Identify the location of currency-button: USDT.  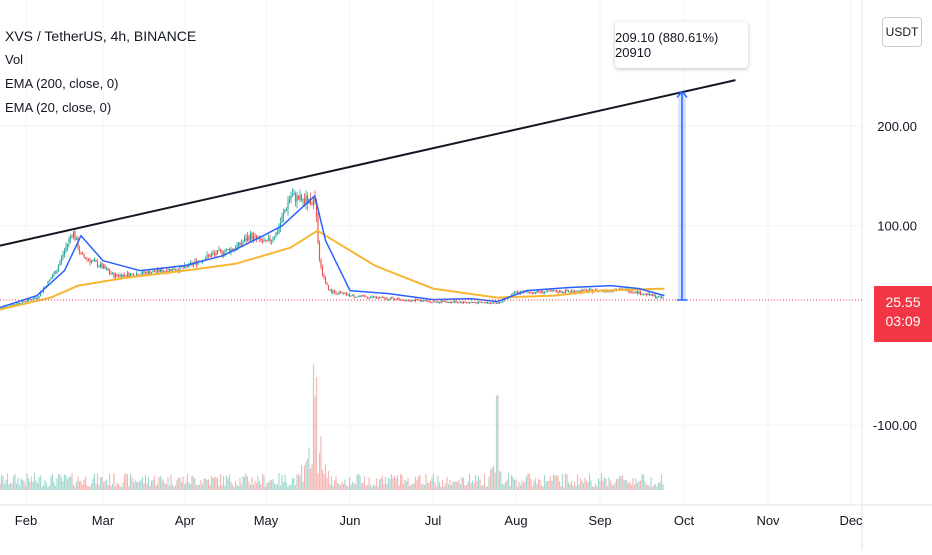
(902, 32).